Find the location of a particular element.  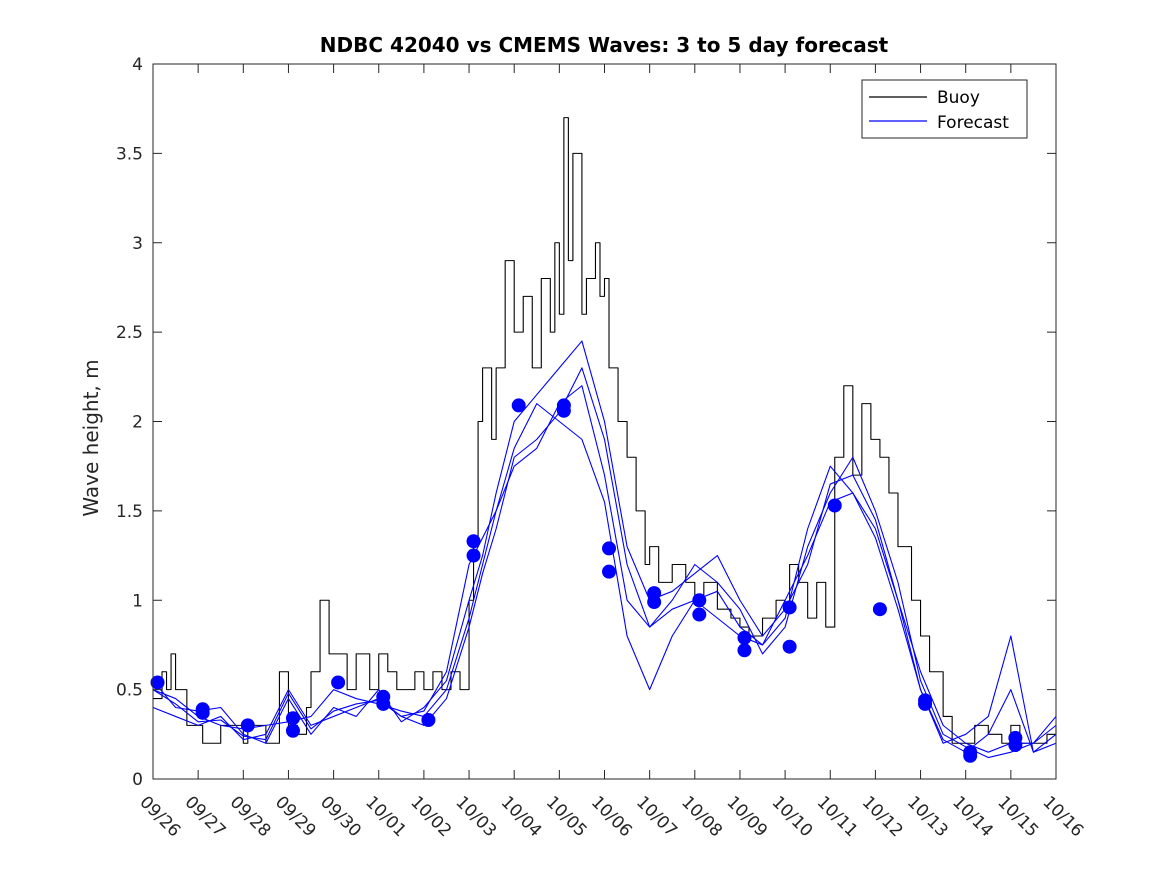

y-tick-label: 1.5 is located at coordinates (129, 512).